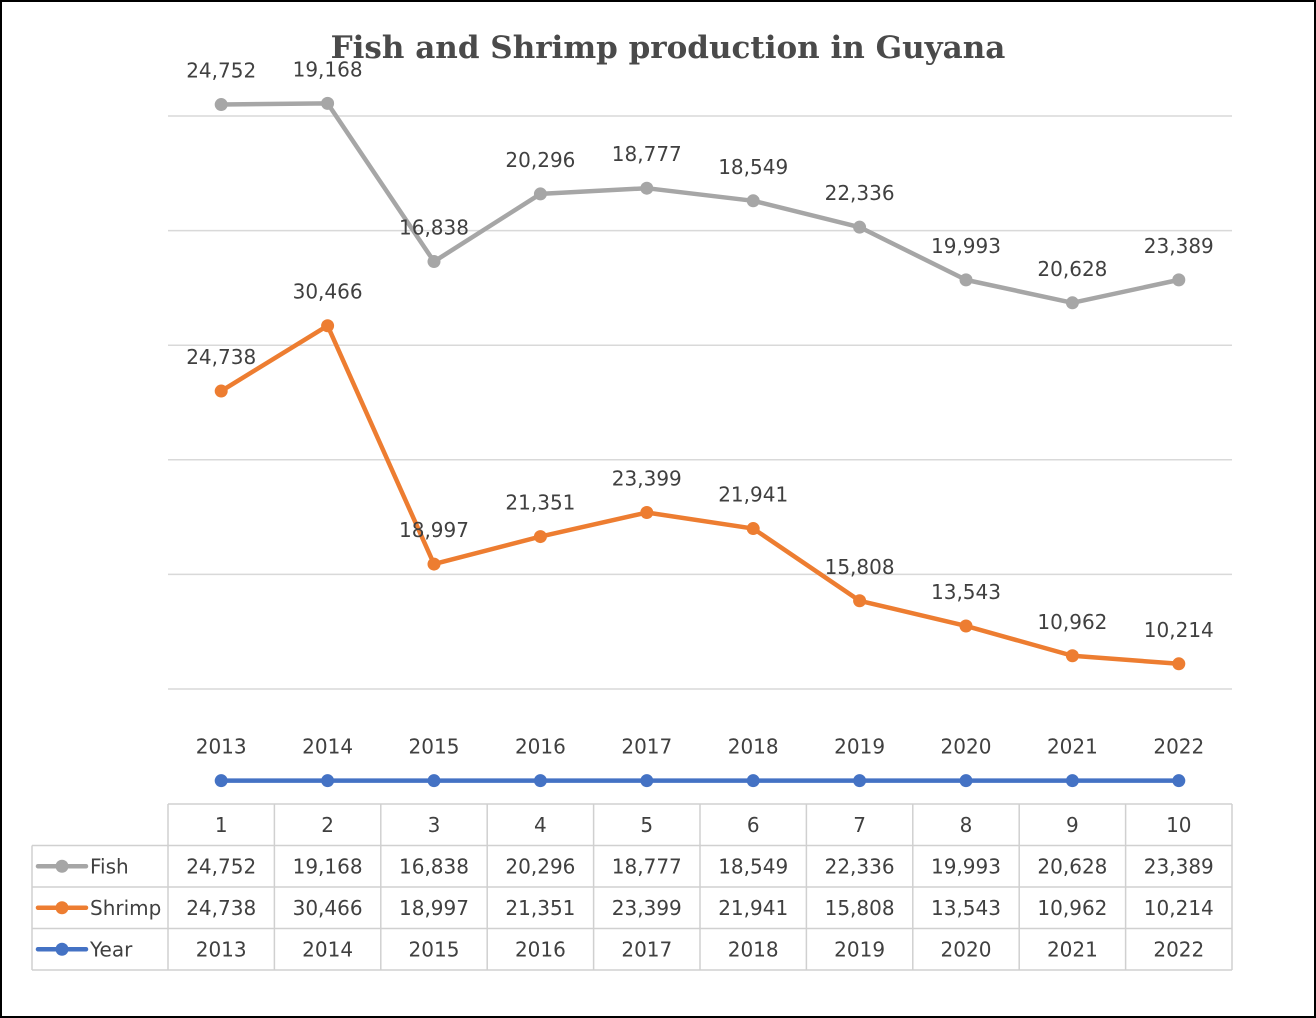 This screenshot has height=1018, width=1316. I want to click on fish-data-label-2: 19,168, so click(328, 69).